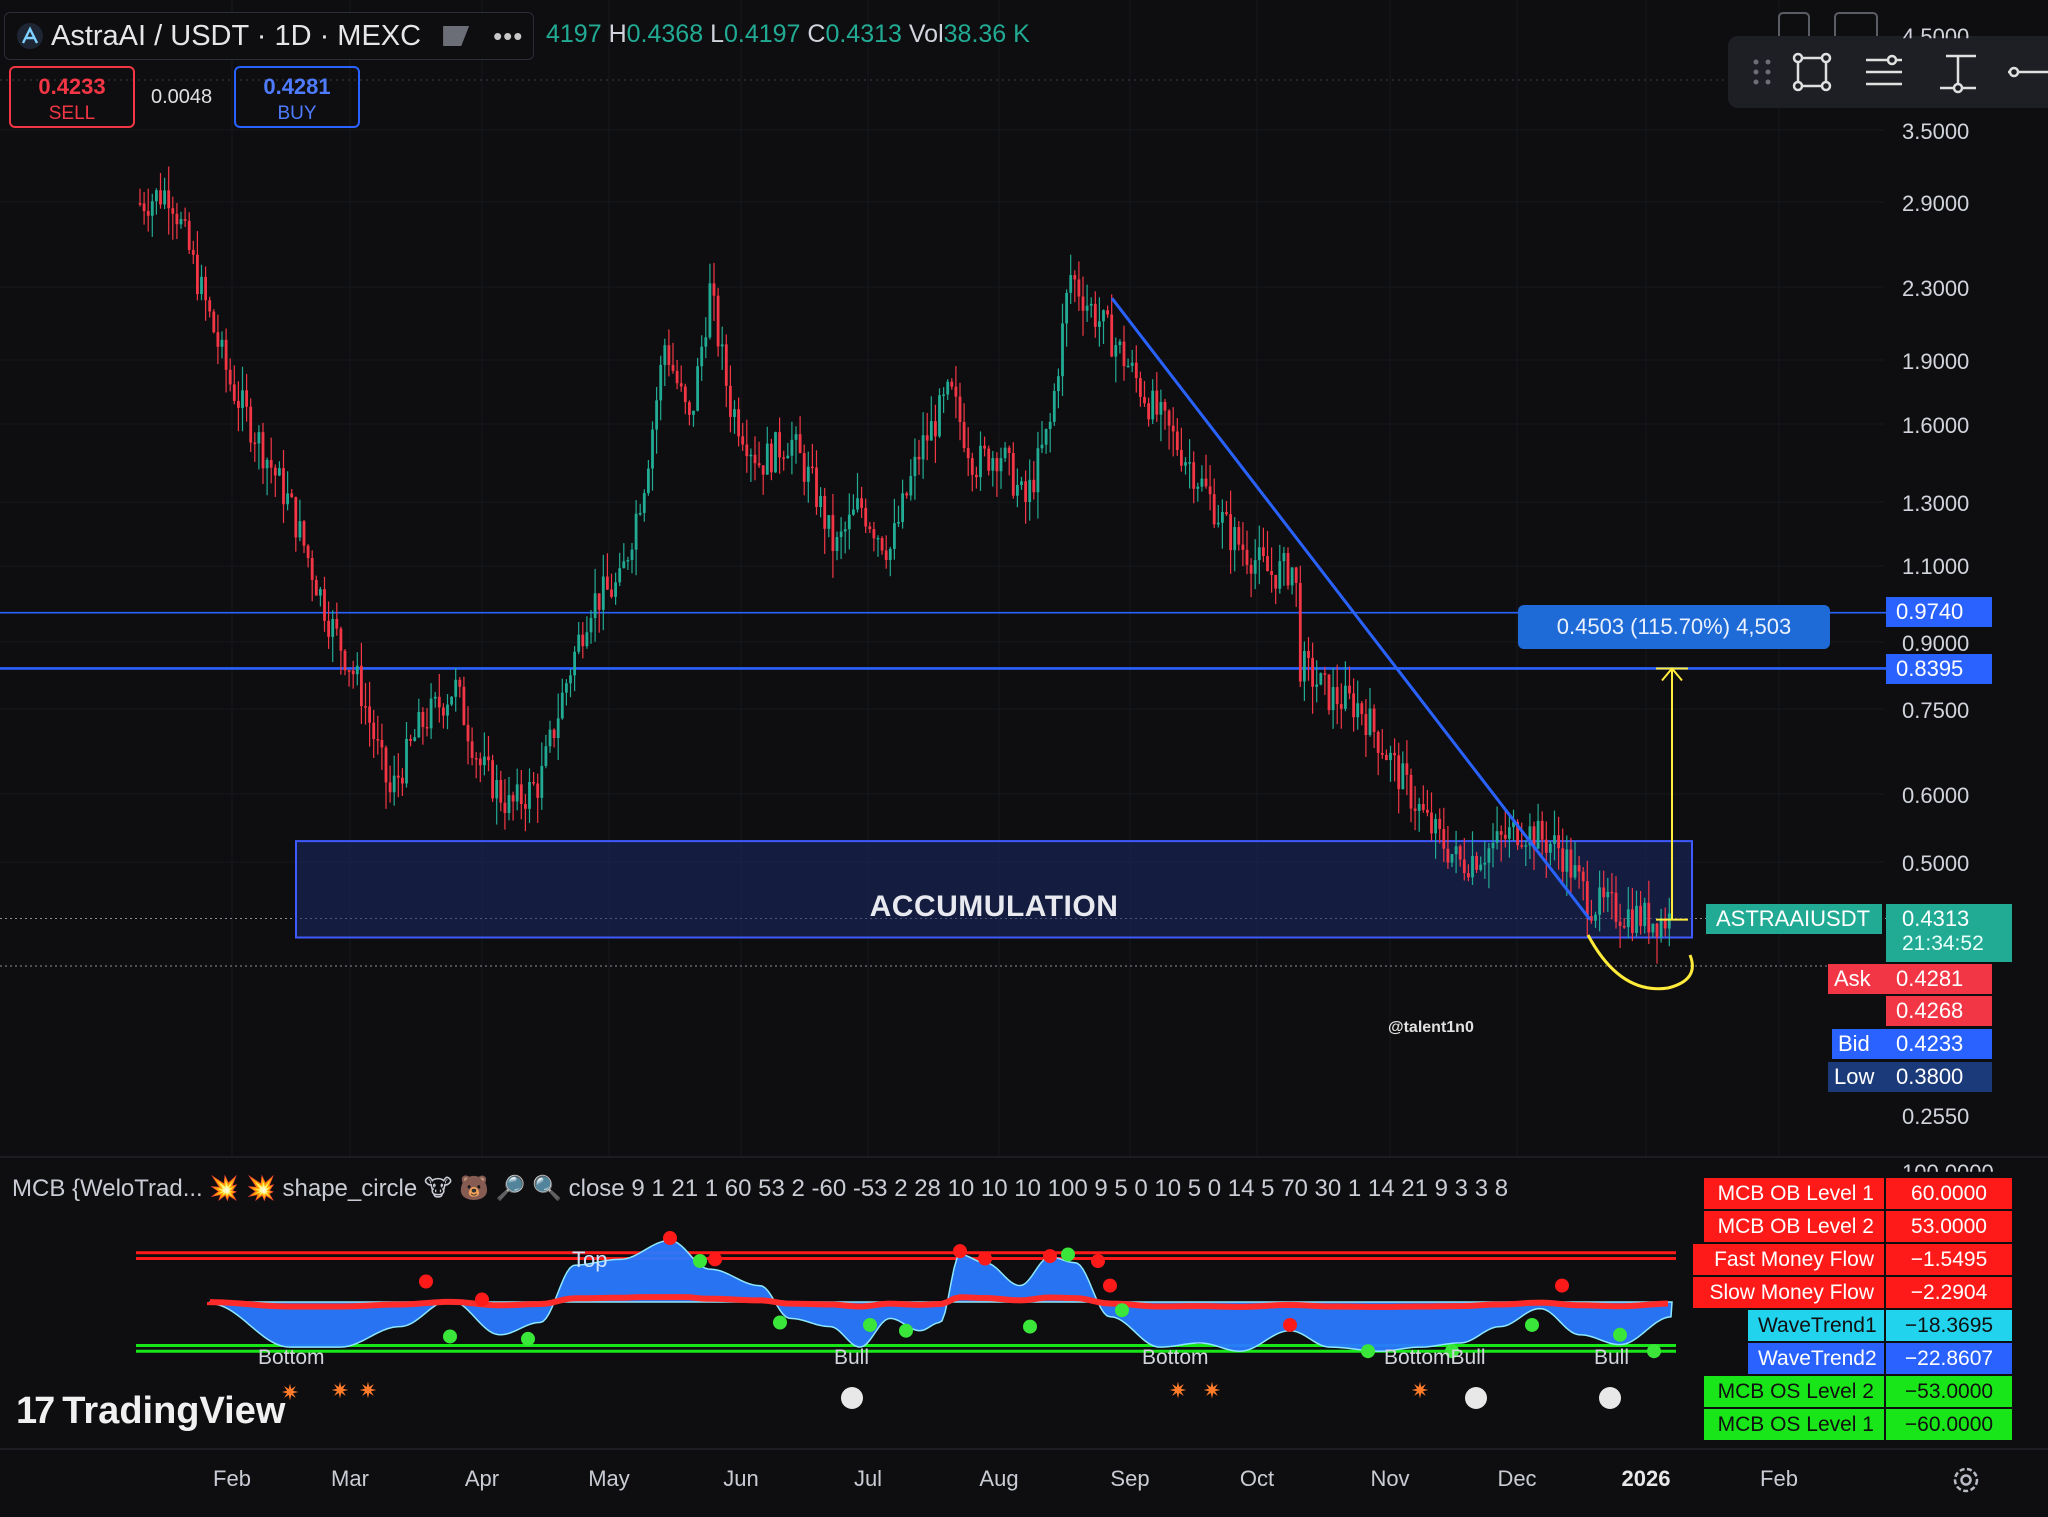 The height and width of the screenshot is (1517, 2048). I want to click on time-tick: Jun, so click(741, 1478).